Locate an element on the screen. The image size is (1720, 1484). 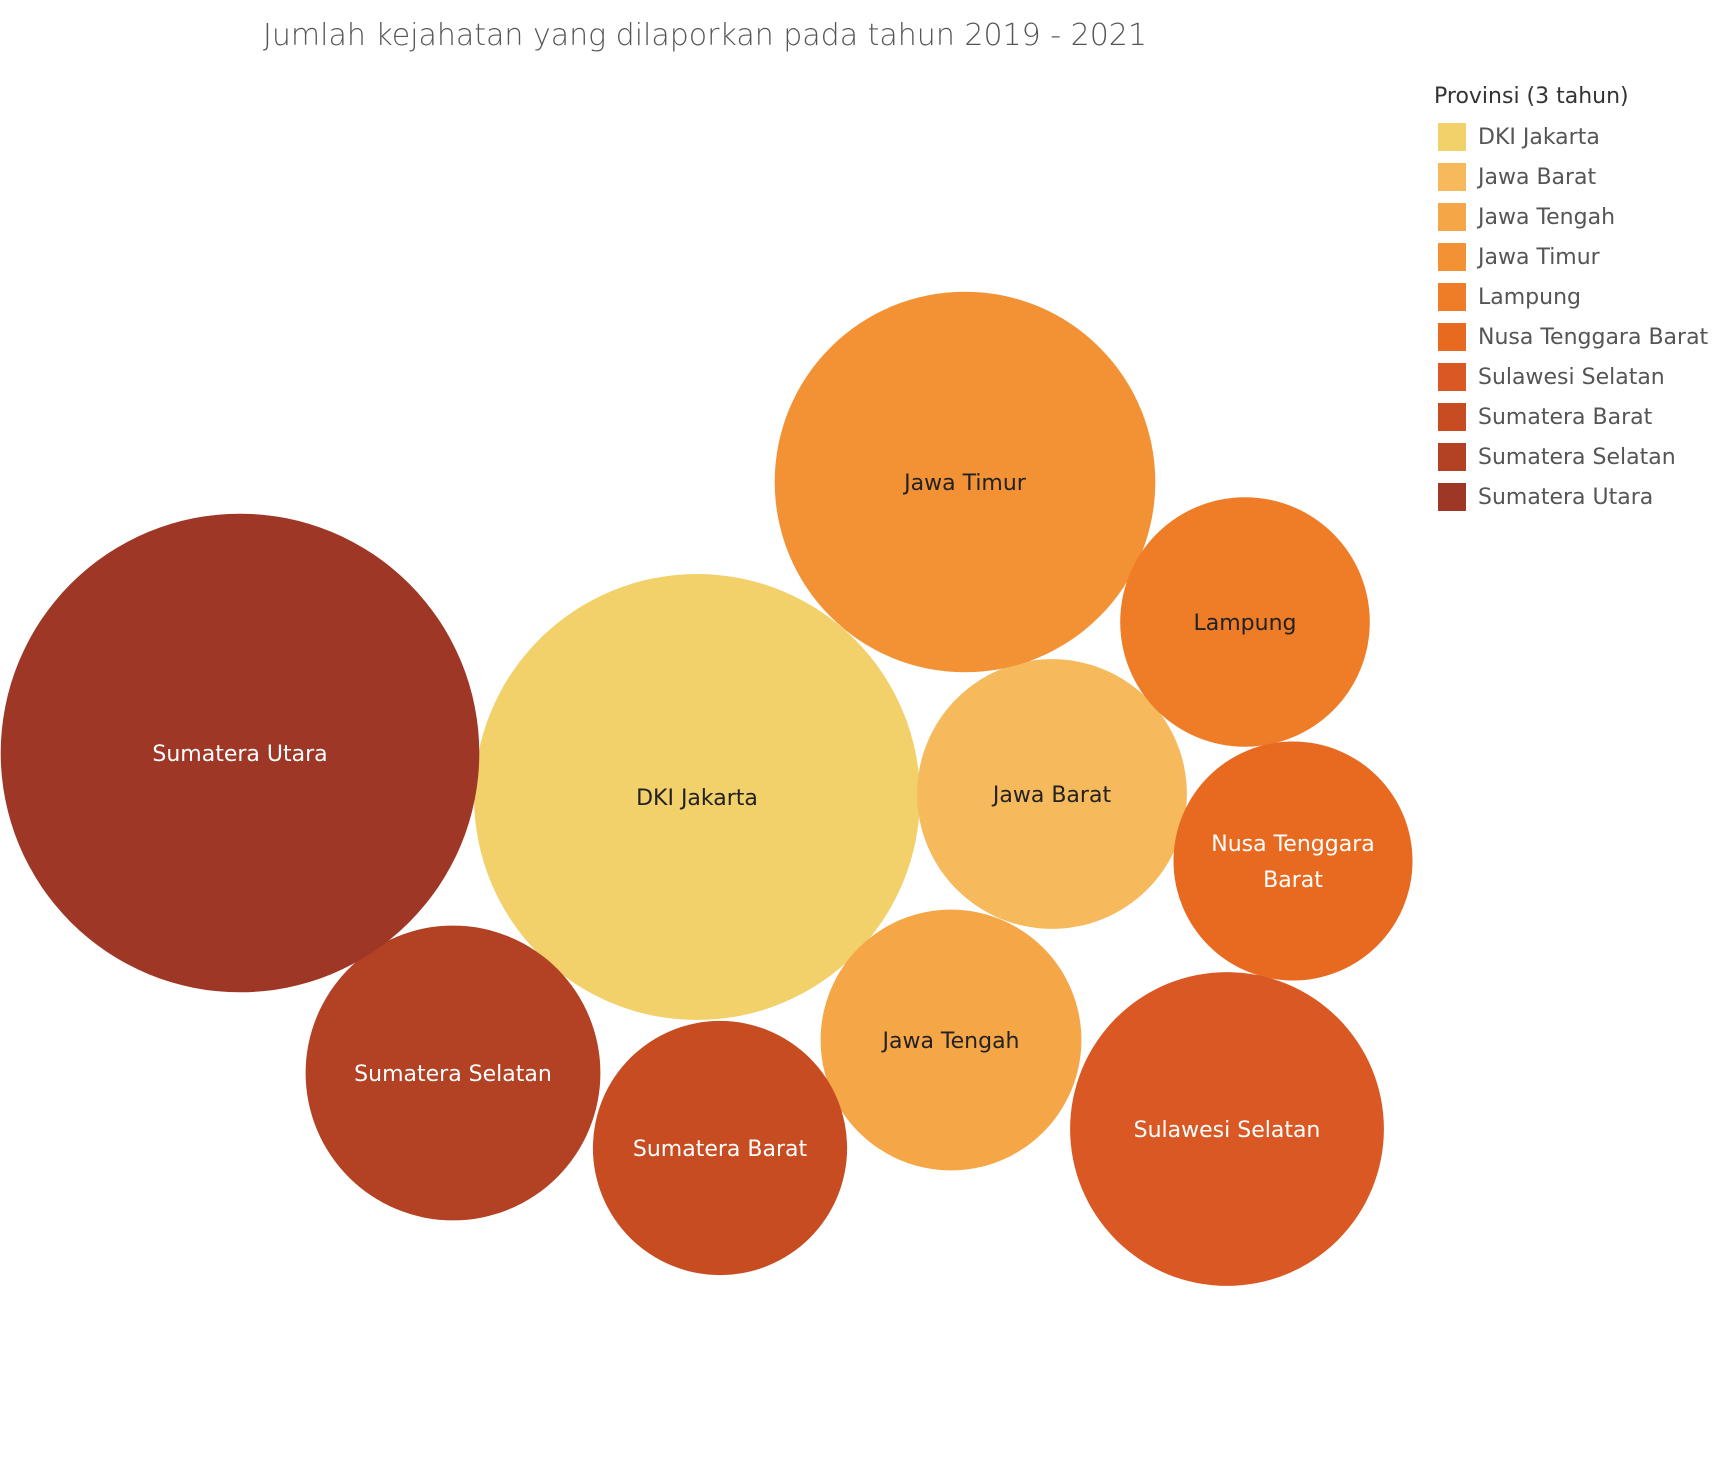
legend-label: Sumatera Selatan is located at coordinates (1577, 457).